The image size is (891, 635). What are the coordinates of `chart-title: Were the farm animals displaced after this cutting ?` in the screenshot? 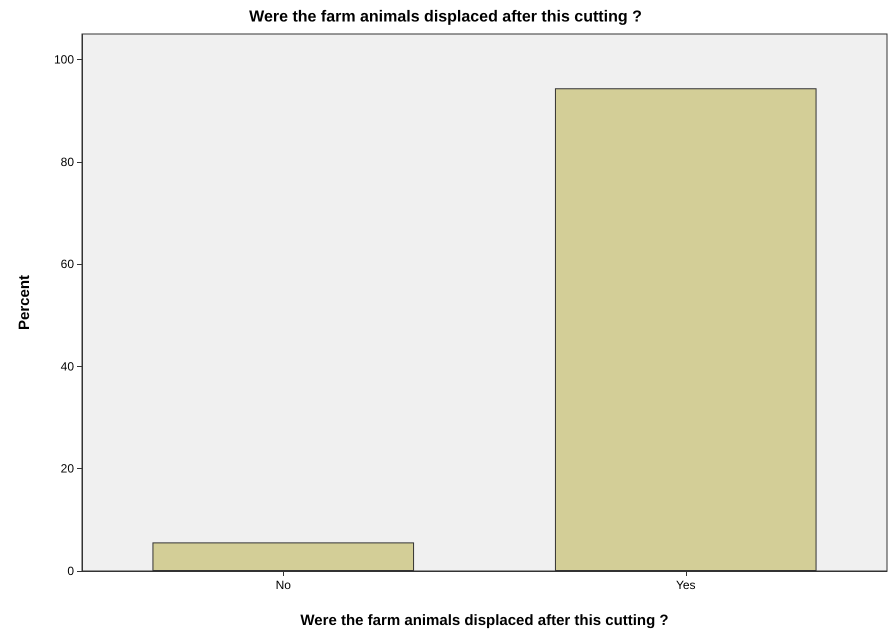 It's located at (445, 17).